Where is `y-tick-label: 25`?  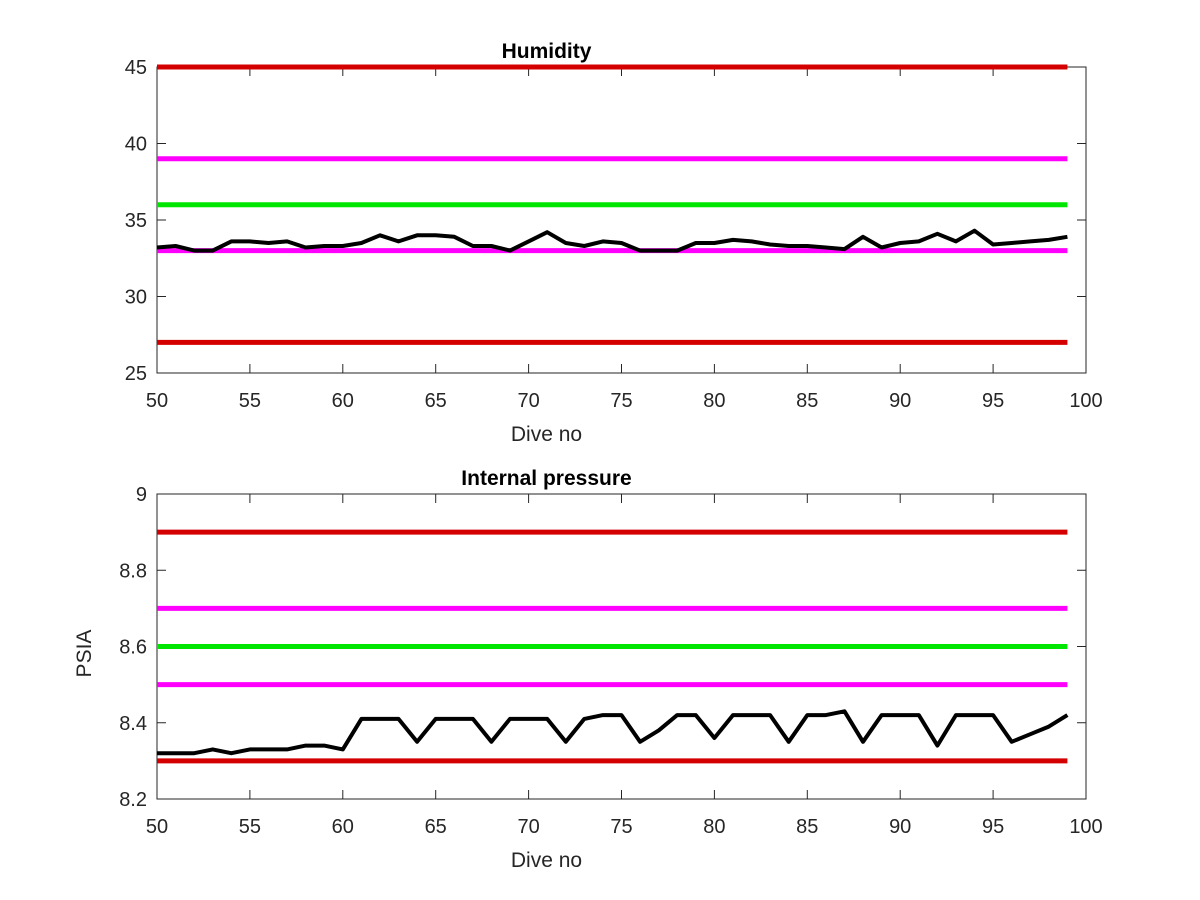 y-tick-label: 25 is located at coordinates (136, 374).